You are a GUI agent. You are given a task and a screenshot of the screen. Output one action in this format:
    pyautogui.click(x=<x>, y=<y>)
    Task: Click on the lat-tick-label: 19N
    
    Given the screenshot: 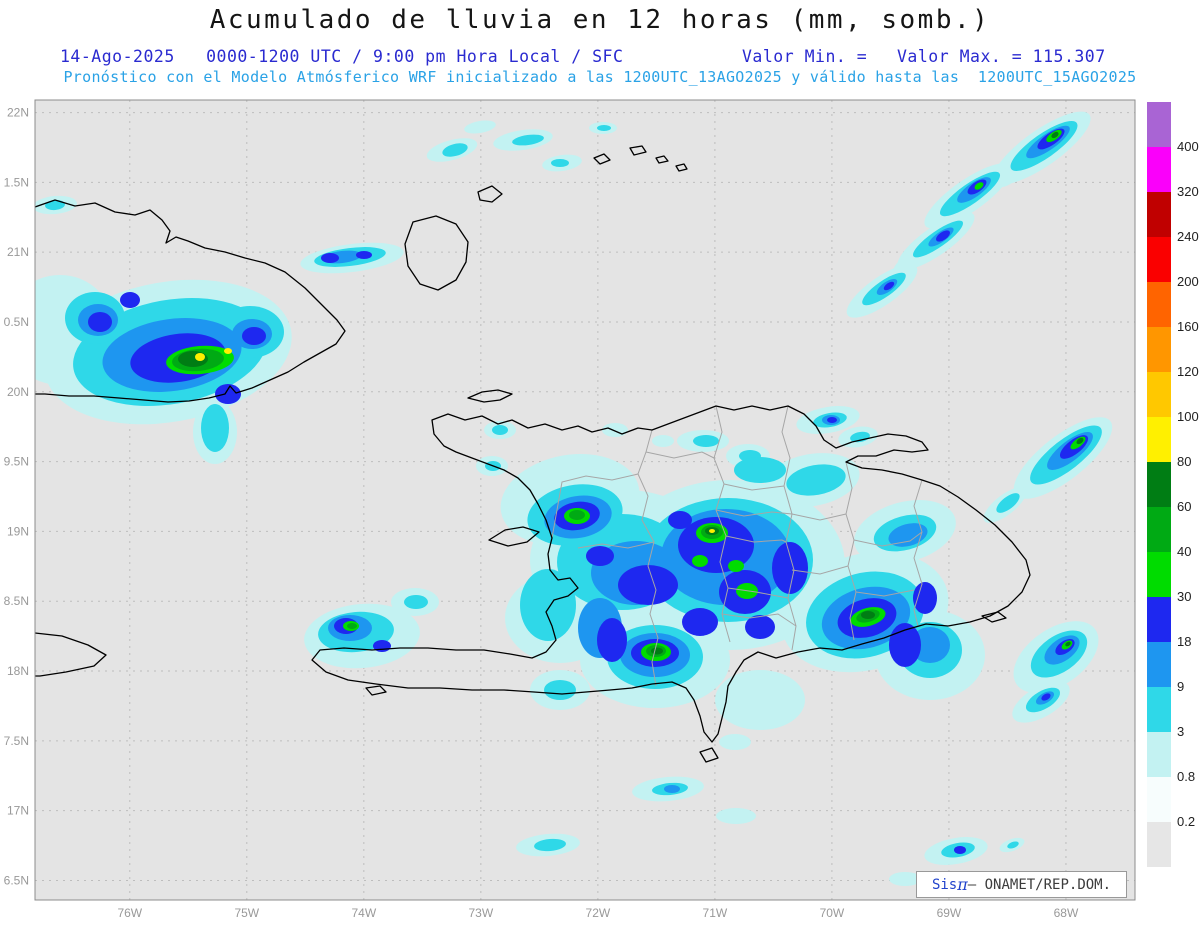 What is the action you would take?
    pyautogui.click(x=18, y=531)
    